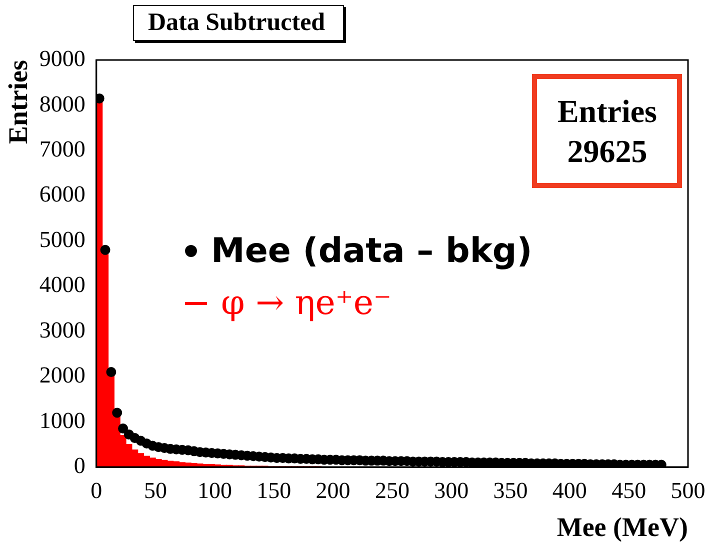  What do you see at coordinates (62, 375) in the screenshot?
I see `y-tick-label: 2000` at bounding box center [62, 375].